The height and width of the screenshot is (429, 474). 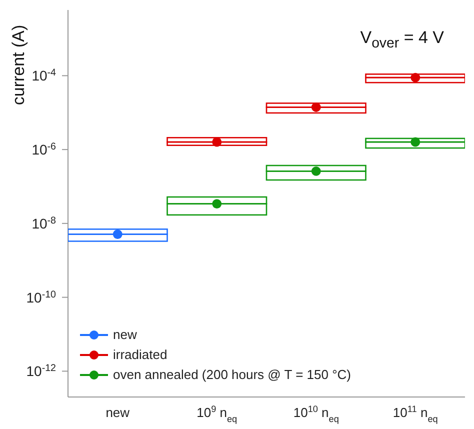 What do you see at coordinates (217, 414) in the screenshot?
I see `x-tick-label: 10$^{9}$ n$_{eq}$` at bounding box center [217, 414].